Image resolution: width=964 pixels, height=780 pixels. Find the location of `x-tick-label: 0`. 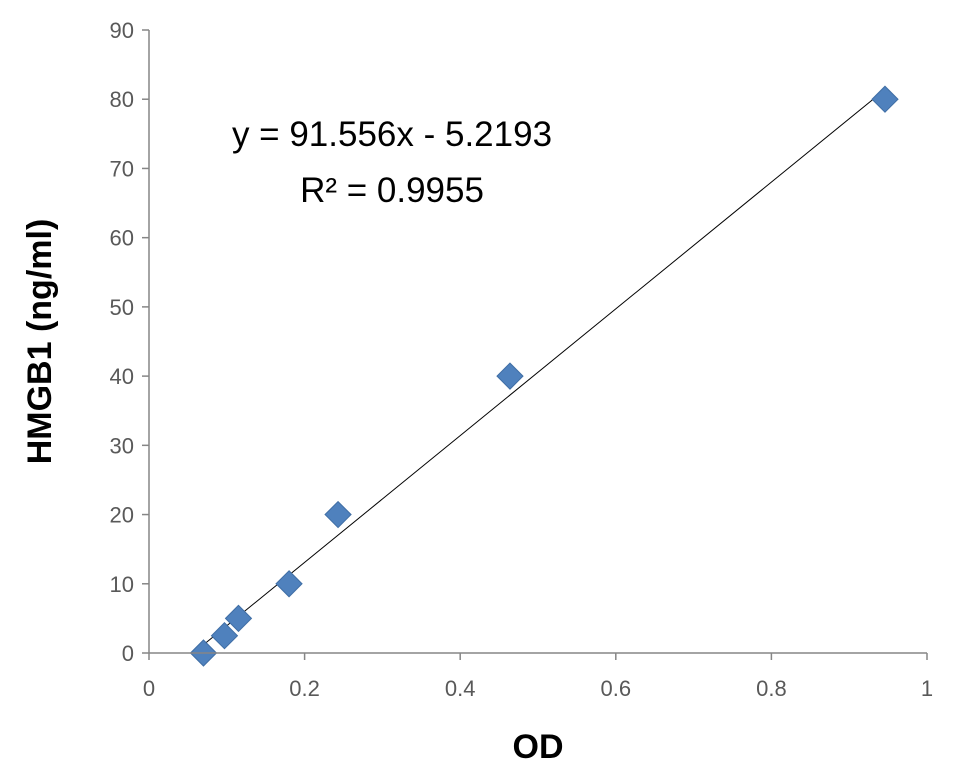

x-tick-label: 0 is located at coordinates (149, 688).